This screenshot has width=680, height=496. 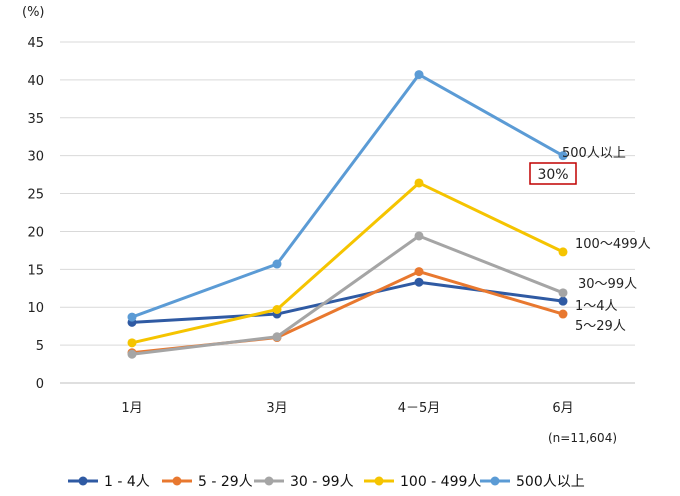 I want to click on series-end-label: 500人以上, so click(x=594, y=153).